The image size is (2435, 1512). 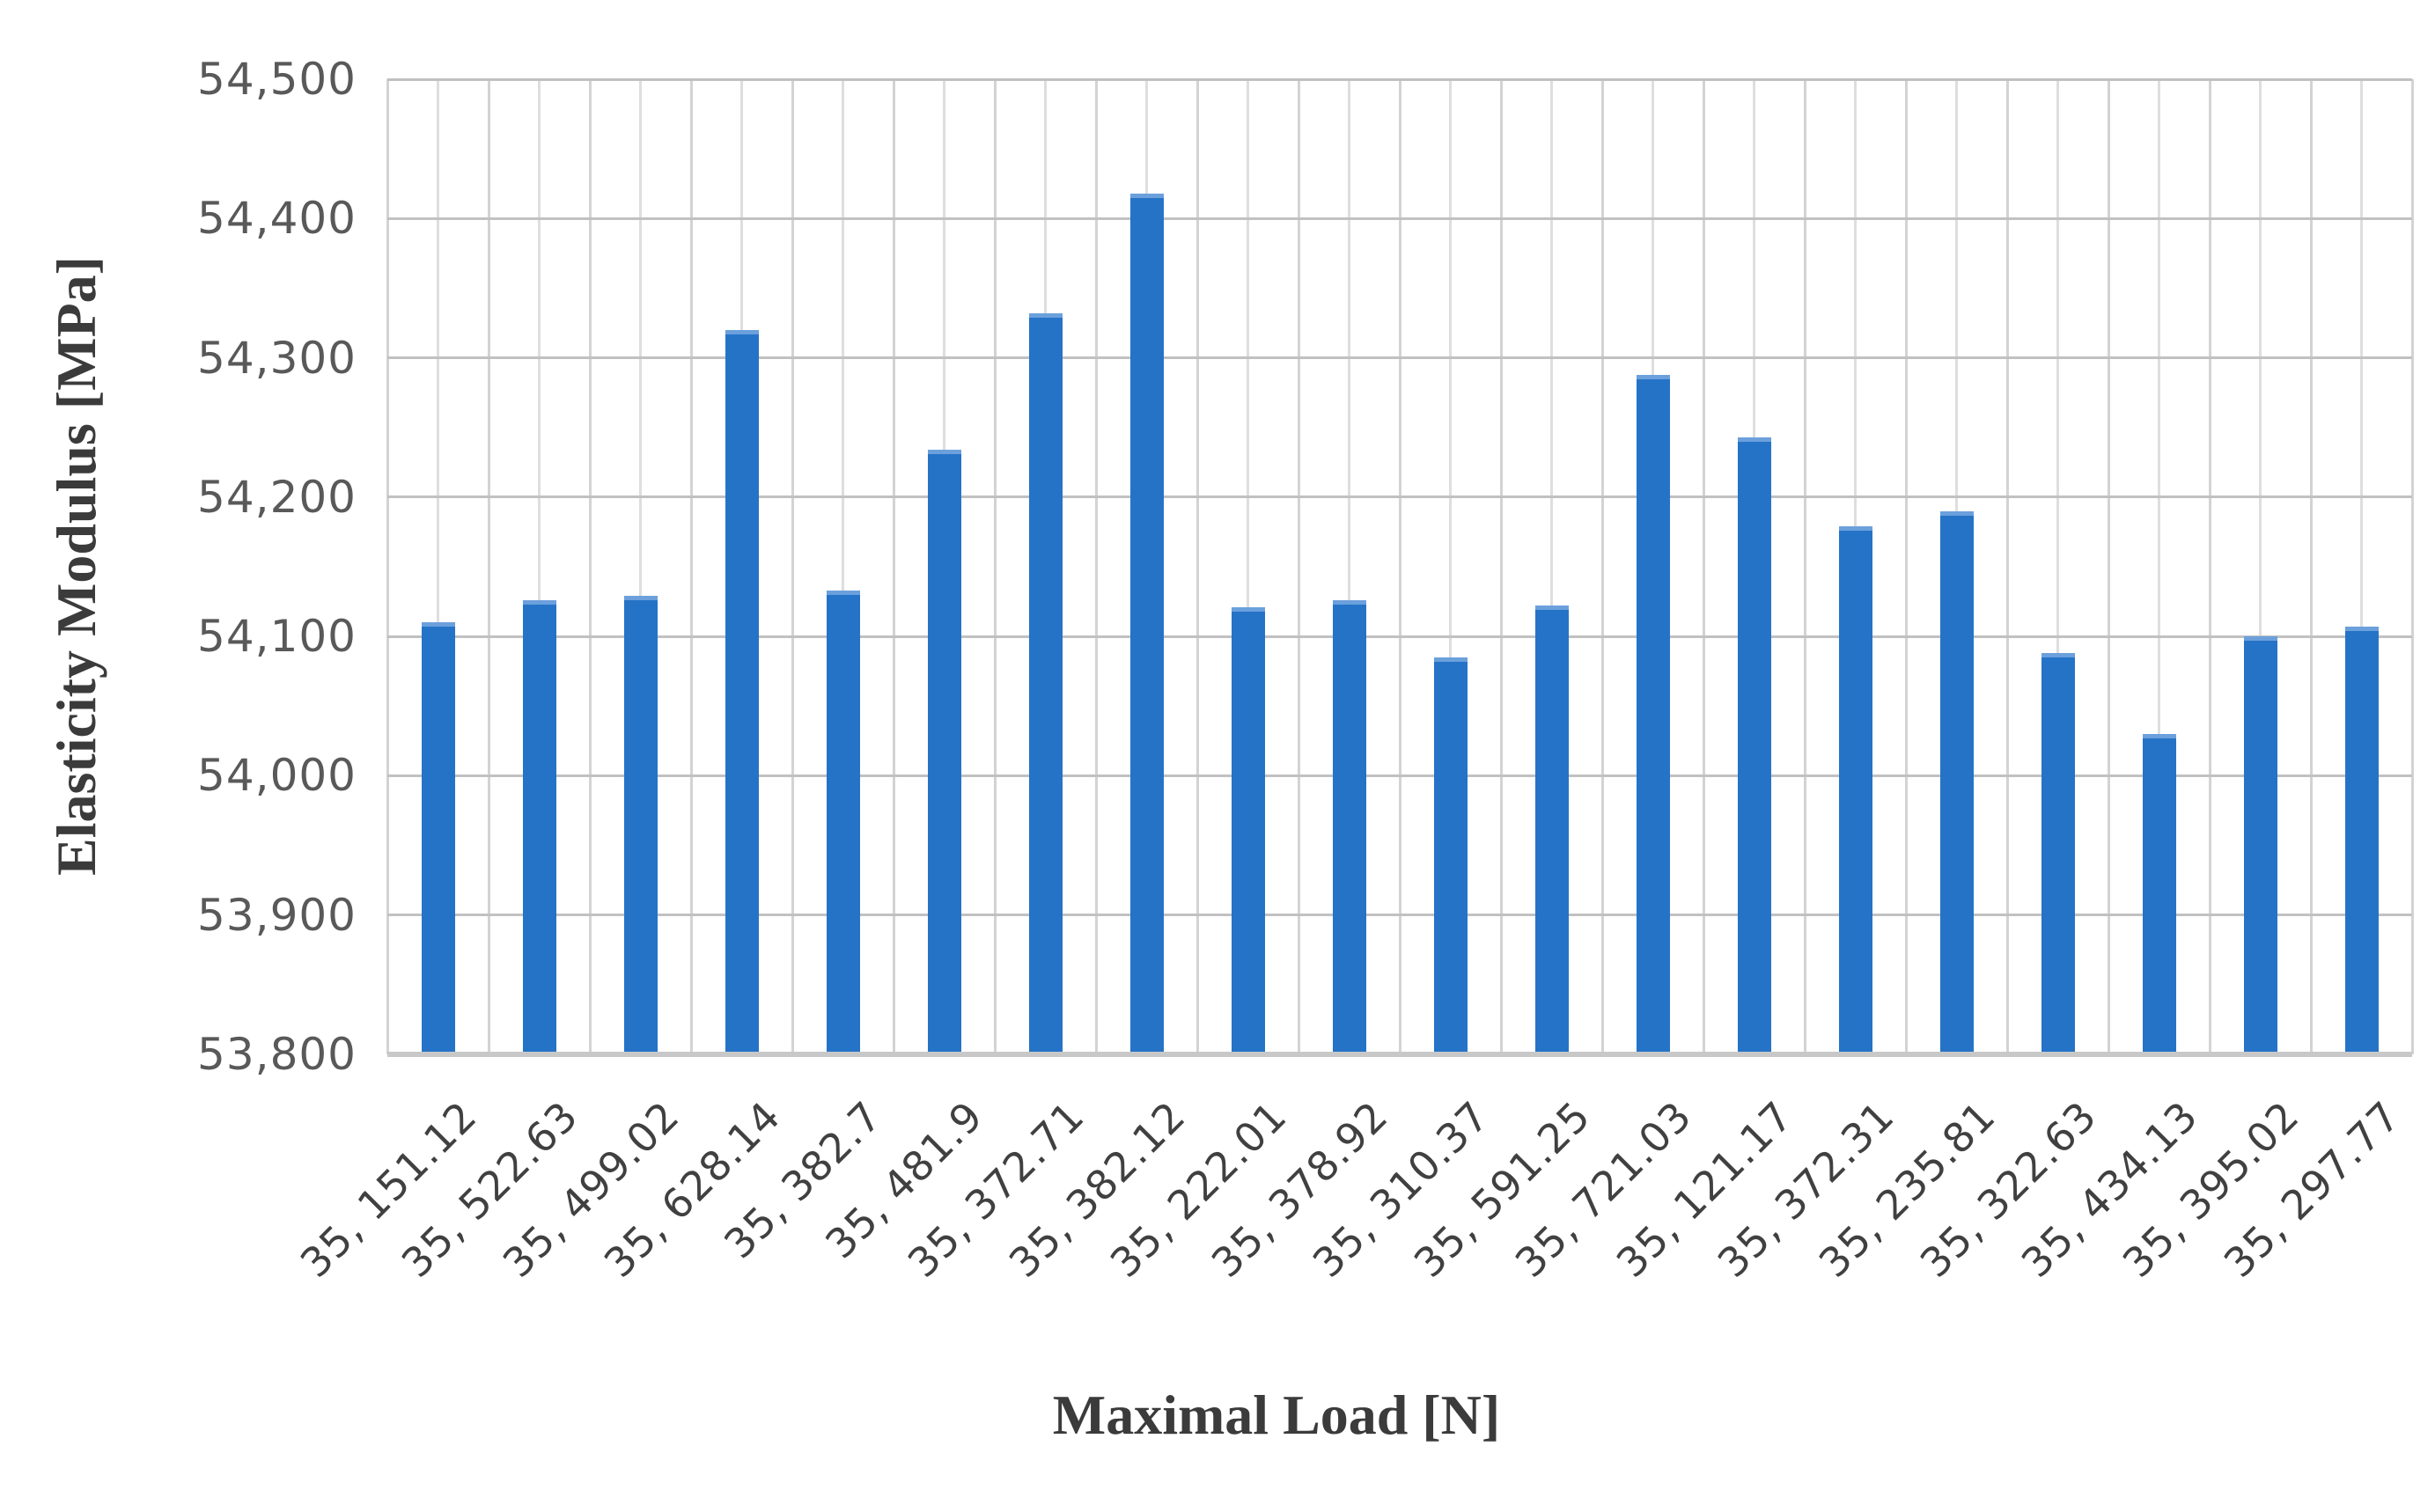 What do you see at coordinates (277, 79) in the screenshot?
I see `y-tick-label: 54,500` at bounding box center [277, 79].